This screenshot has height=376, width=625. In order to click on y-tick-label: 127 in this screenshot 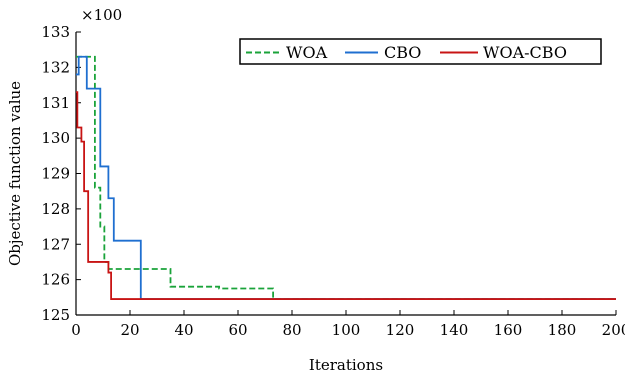, I will do `click(55, 244)`.